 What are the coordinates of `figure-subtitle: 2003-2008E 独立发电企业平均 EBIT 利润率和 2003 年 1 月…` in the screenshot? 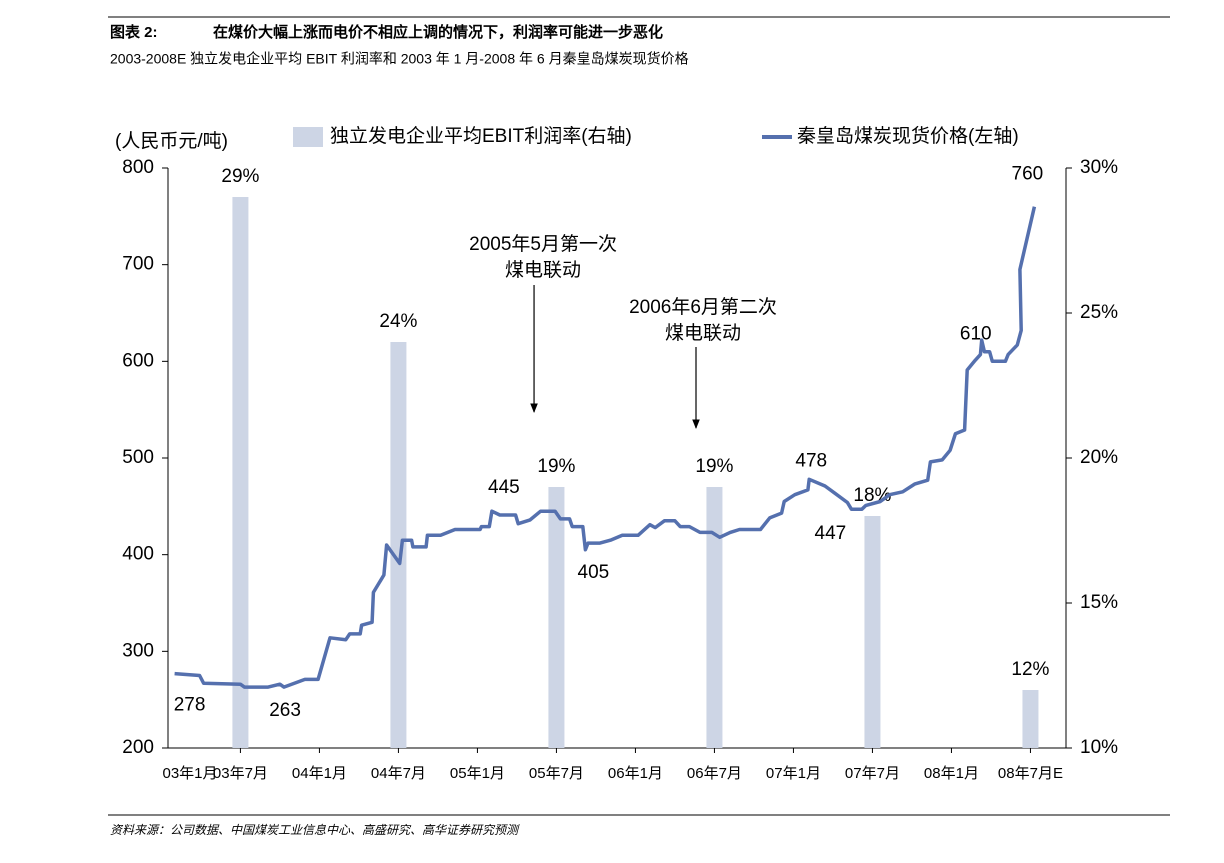 It's located at (399, 59).